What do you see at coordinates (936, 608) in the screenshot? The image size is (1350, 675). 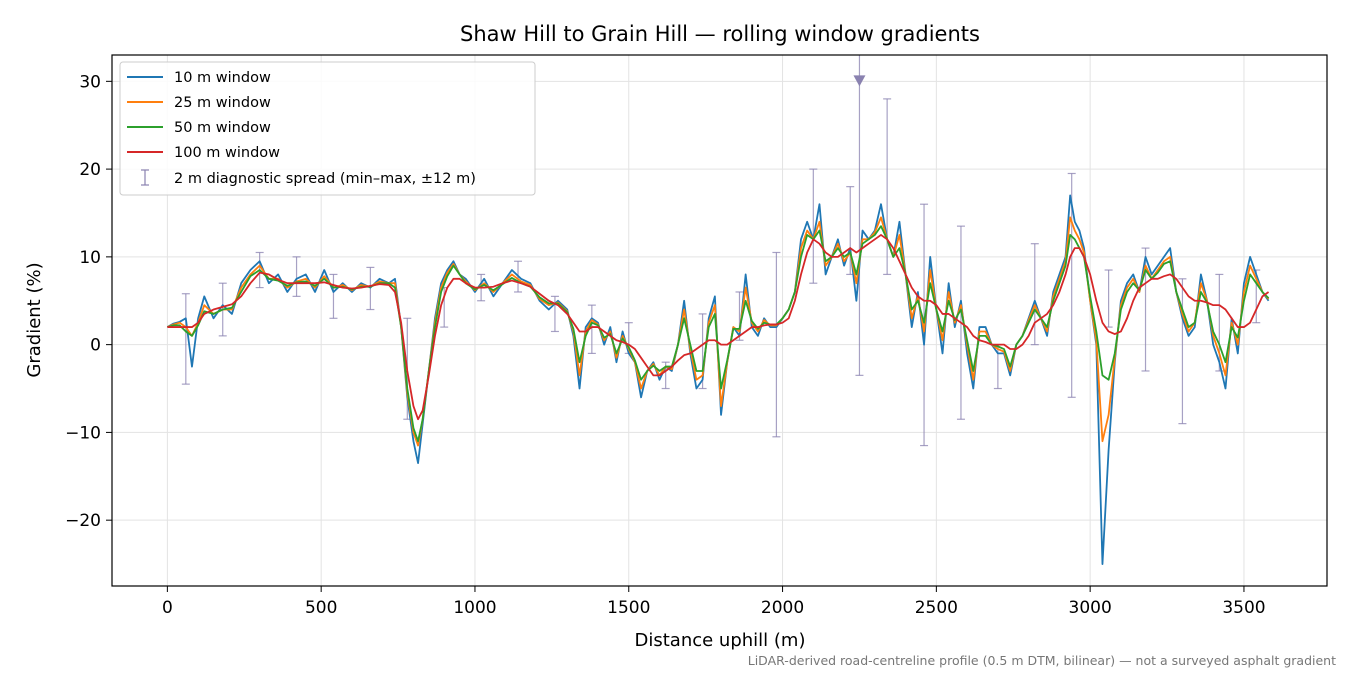 I see `x-tick-label: 2500` at bounding box center [936, 608].